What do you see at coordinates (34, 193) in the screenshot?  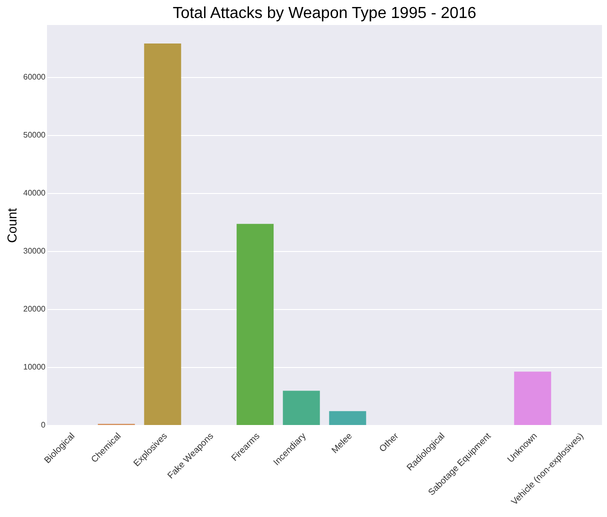 I see `y-tick-label: 40000` at bounding box center [34, 193].